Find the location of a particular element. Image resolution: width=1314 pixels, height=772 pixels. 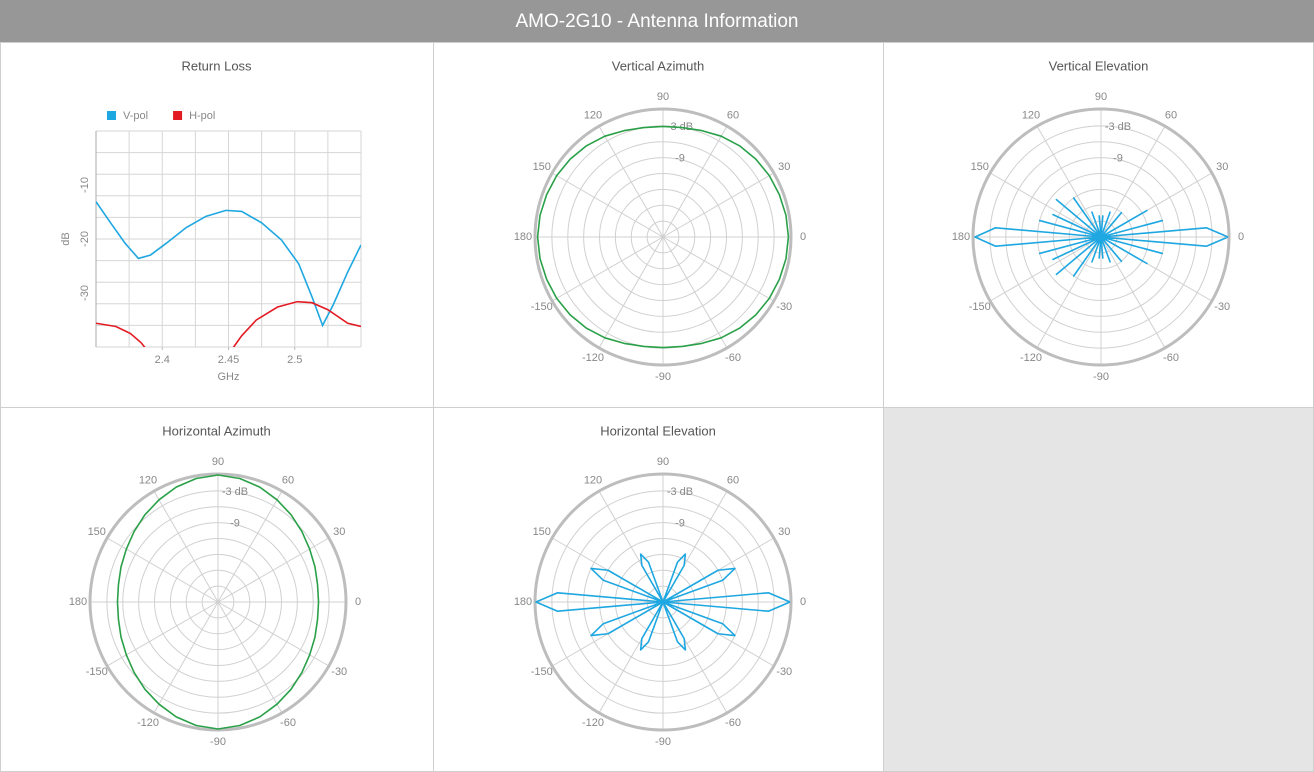

legend-label: H-pol is located at coordinates (202, 116).